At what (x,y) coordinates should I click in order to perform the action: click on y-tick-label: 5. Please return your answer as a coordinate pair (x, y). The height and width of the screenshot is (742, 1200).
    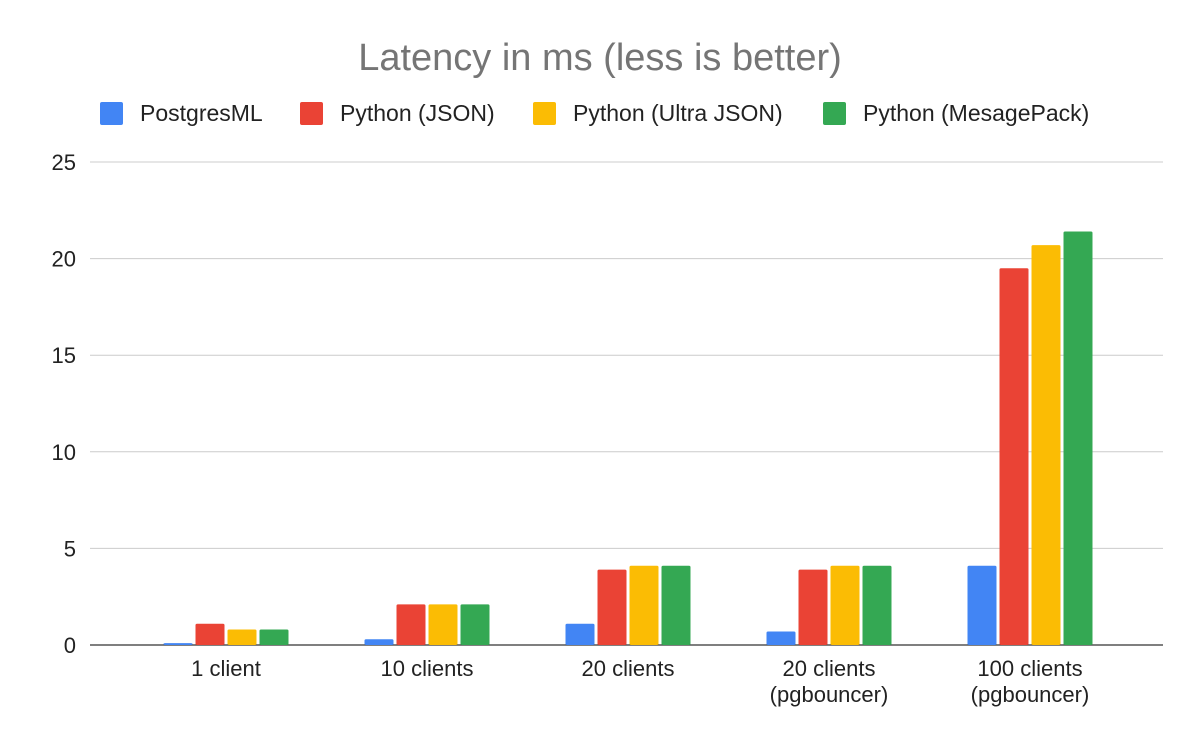
    Looking at the image, I should click on (70, 548).